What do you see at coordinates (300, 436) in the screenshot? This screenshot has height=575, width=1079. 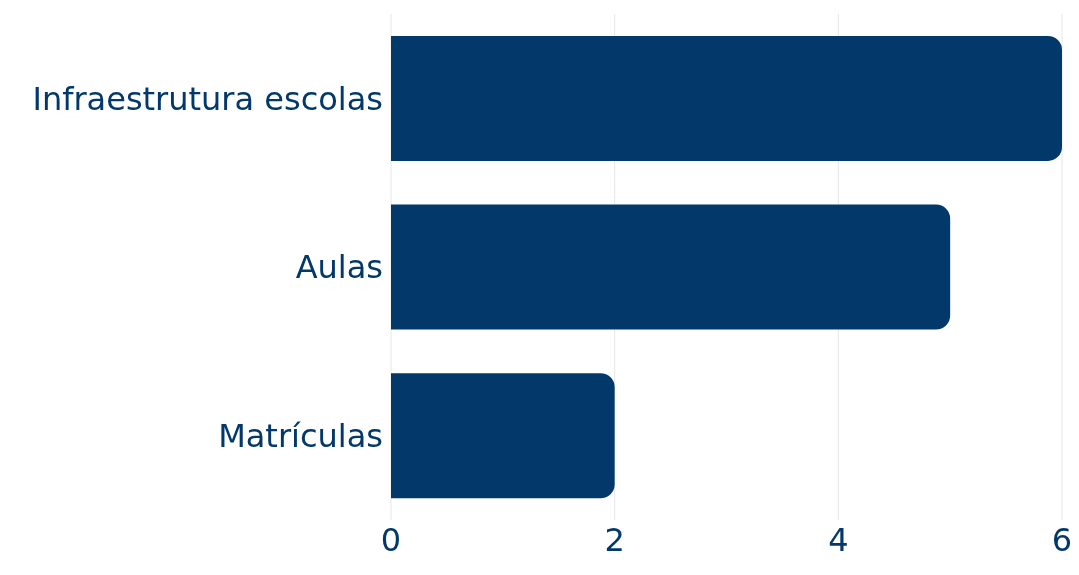 I see `y-tick-label: Matrículas` at bounding box center [300, 436].